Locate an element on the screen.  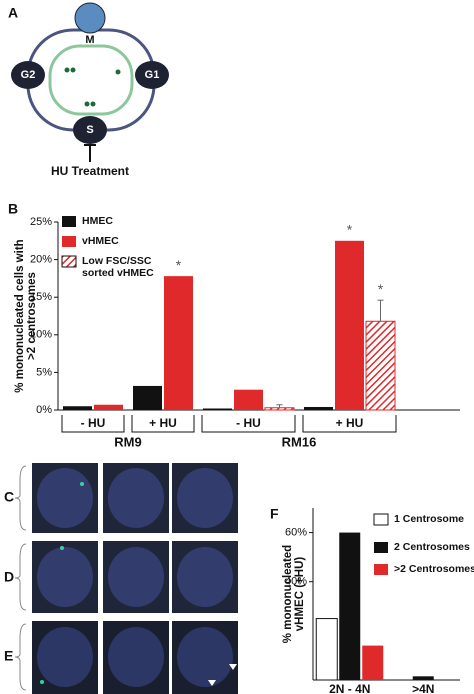
x-tick-label: 2N - 4N is located at coordinates (349, 688).